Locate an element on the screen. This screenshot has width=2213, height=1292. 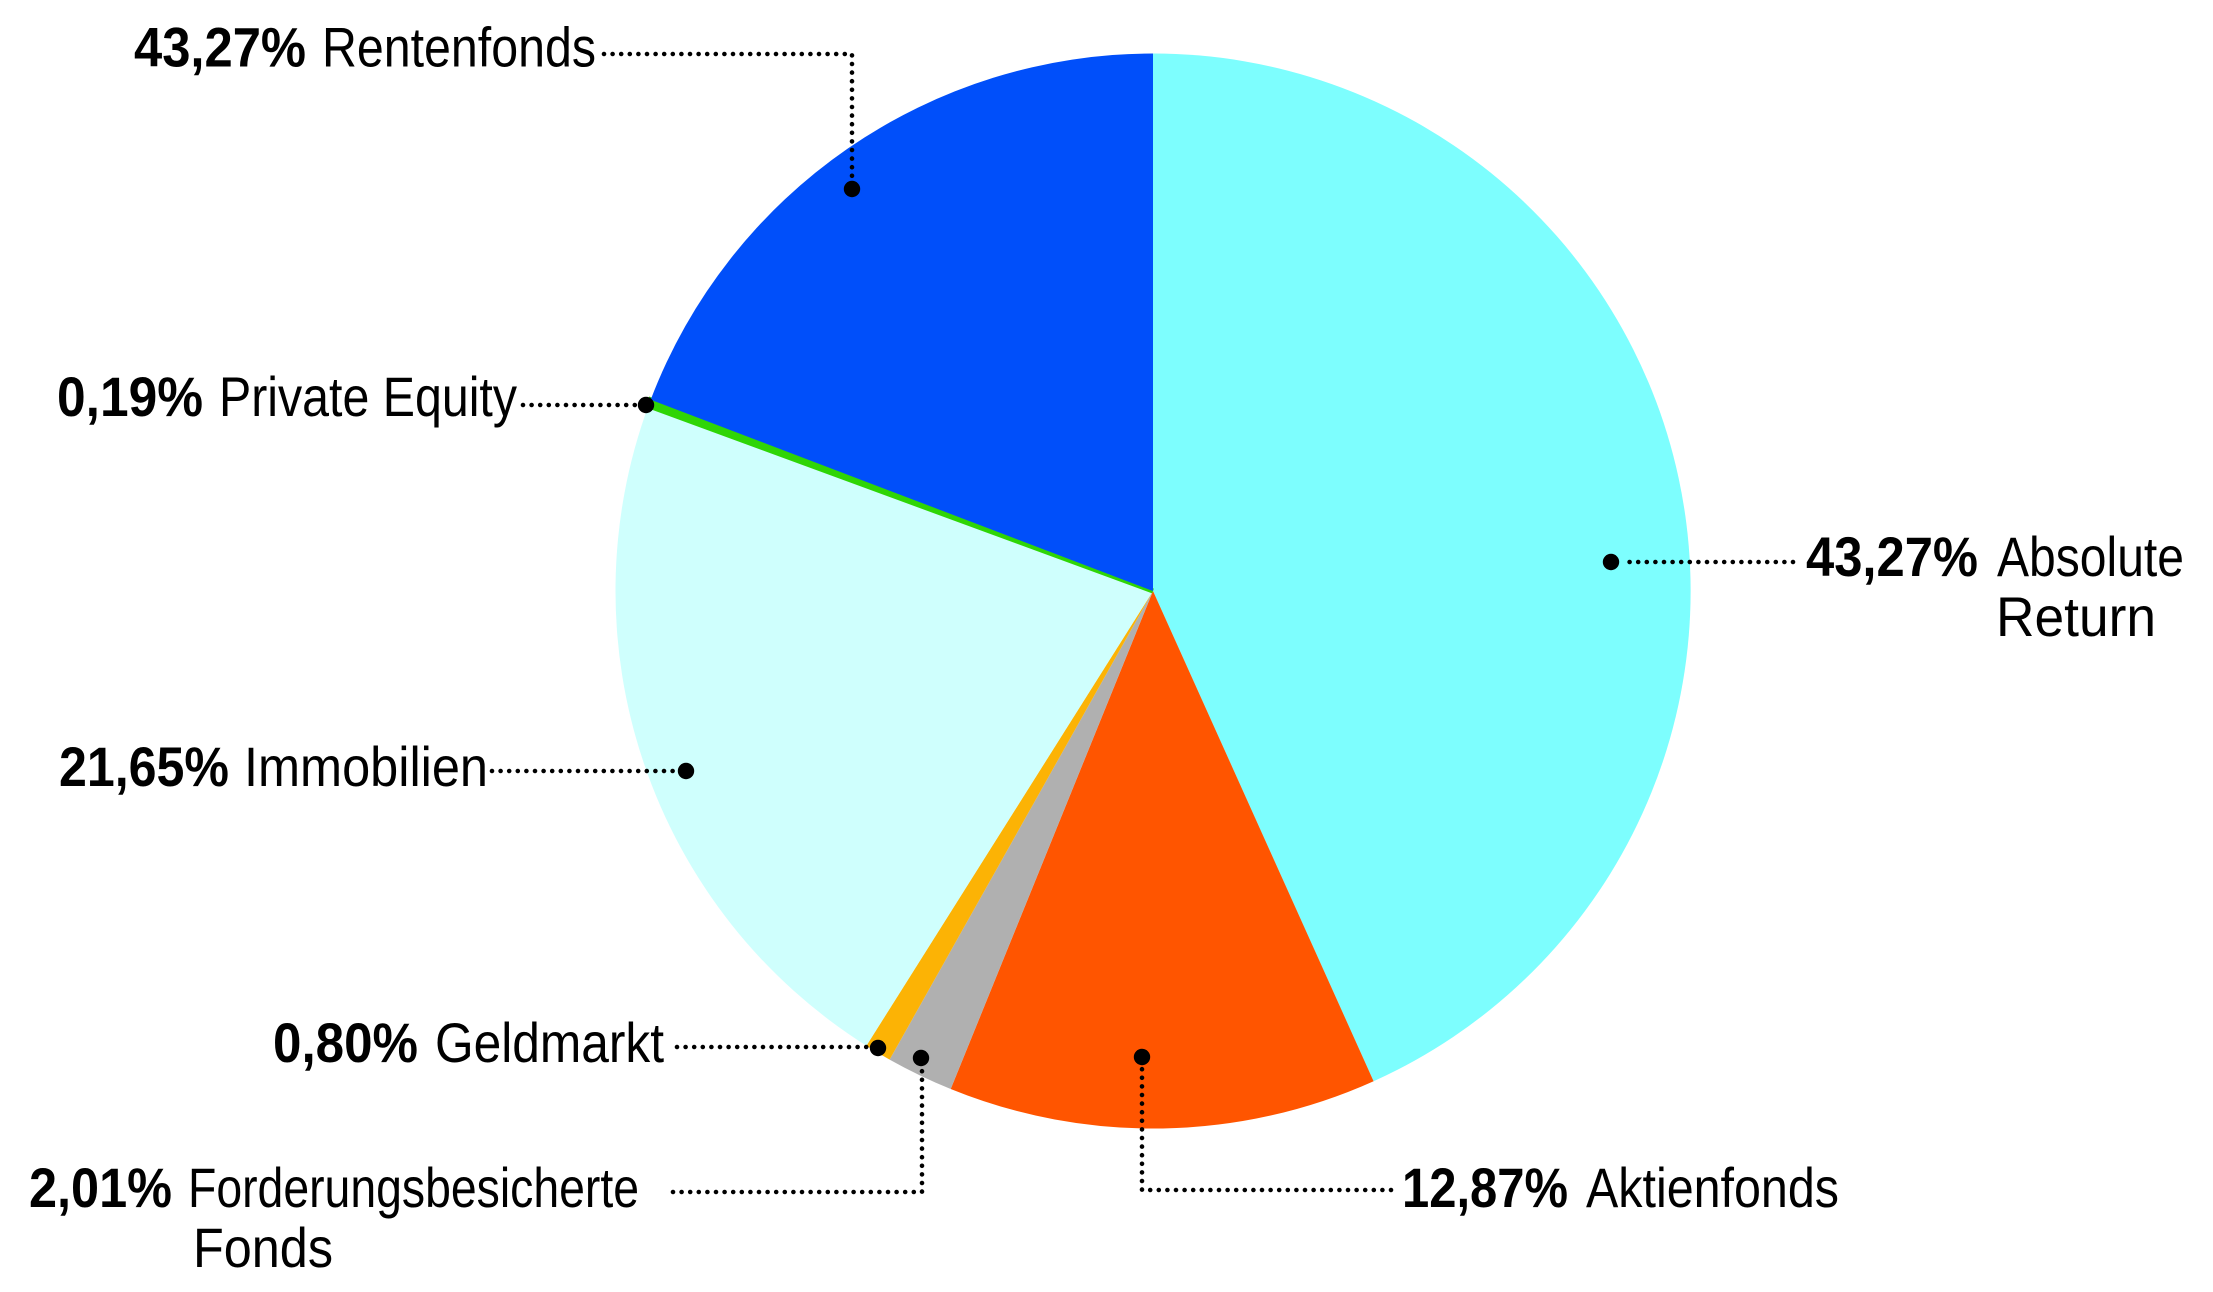
svg-text: 12,87% is located at coordinates (1485, 1187).